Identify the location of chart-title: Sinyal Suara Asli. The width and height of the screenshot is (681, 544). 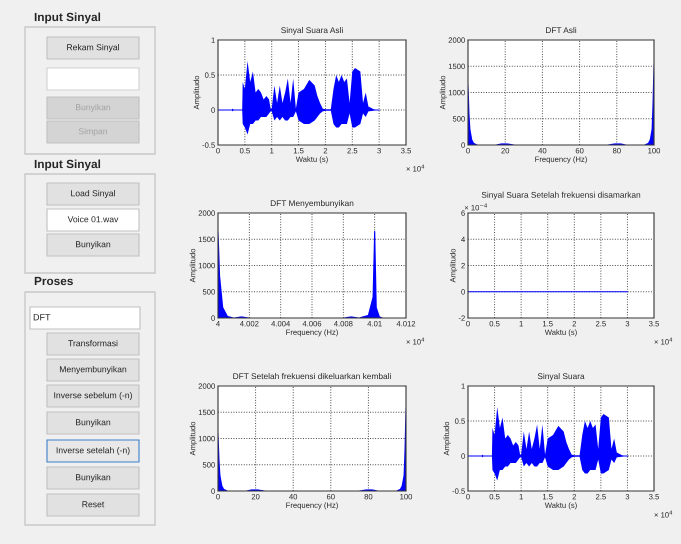
(312, 31).